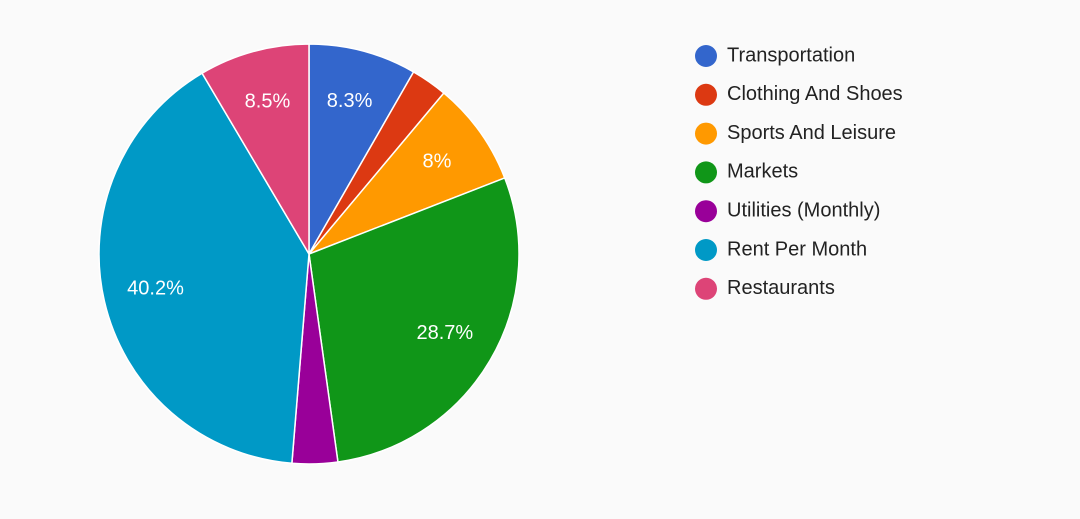  Describe the element at coordinates (803, 210) in the screenshot. I see `legend-text: Utilities (Monthly)` at that location.